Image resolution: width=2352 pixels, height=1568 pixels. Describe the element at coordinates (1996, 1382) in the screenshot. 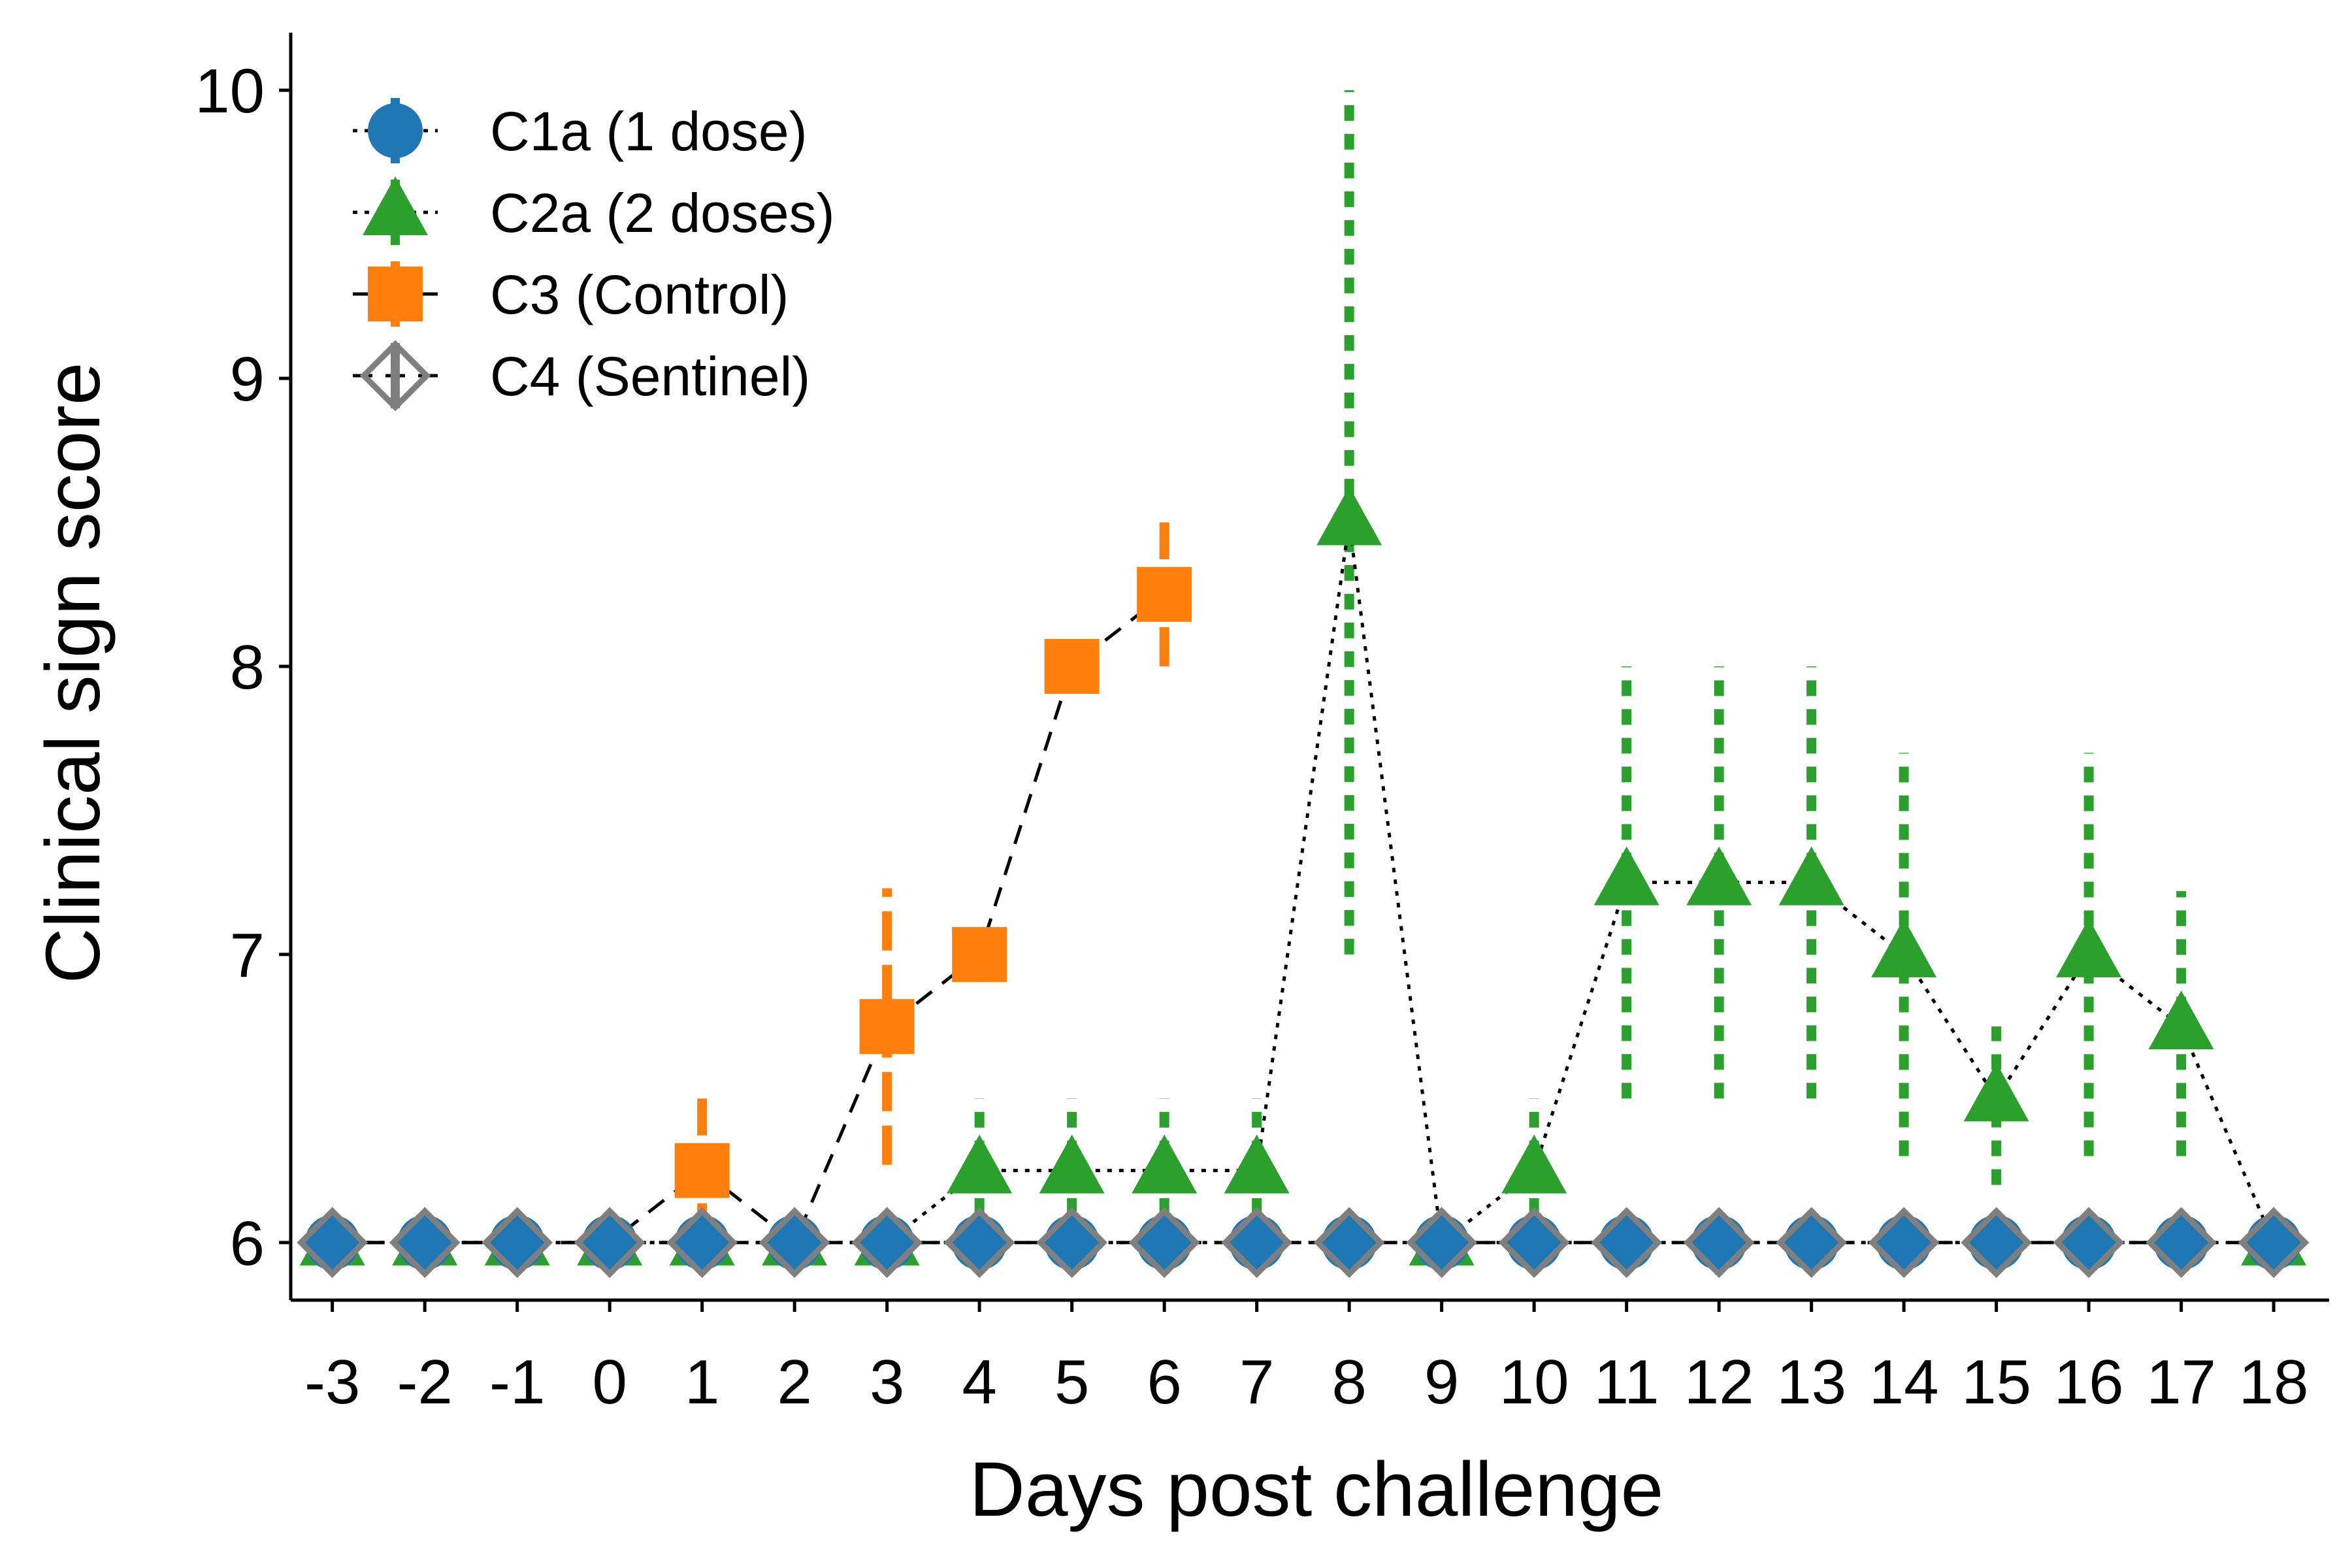

I see `x-tick-label: 15` at that location.